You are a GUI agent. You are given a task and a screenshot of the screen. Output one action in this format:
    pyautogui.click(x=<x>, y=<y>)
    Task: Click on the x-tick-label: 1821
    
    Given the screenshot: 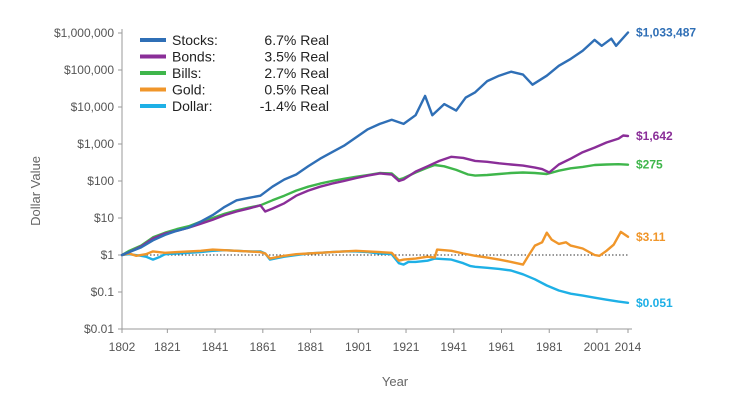 What is the action you would take?
    pyautogui.click(x=167, y=347)
    